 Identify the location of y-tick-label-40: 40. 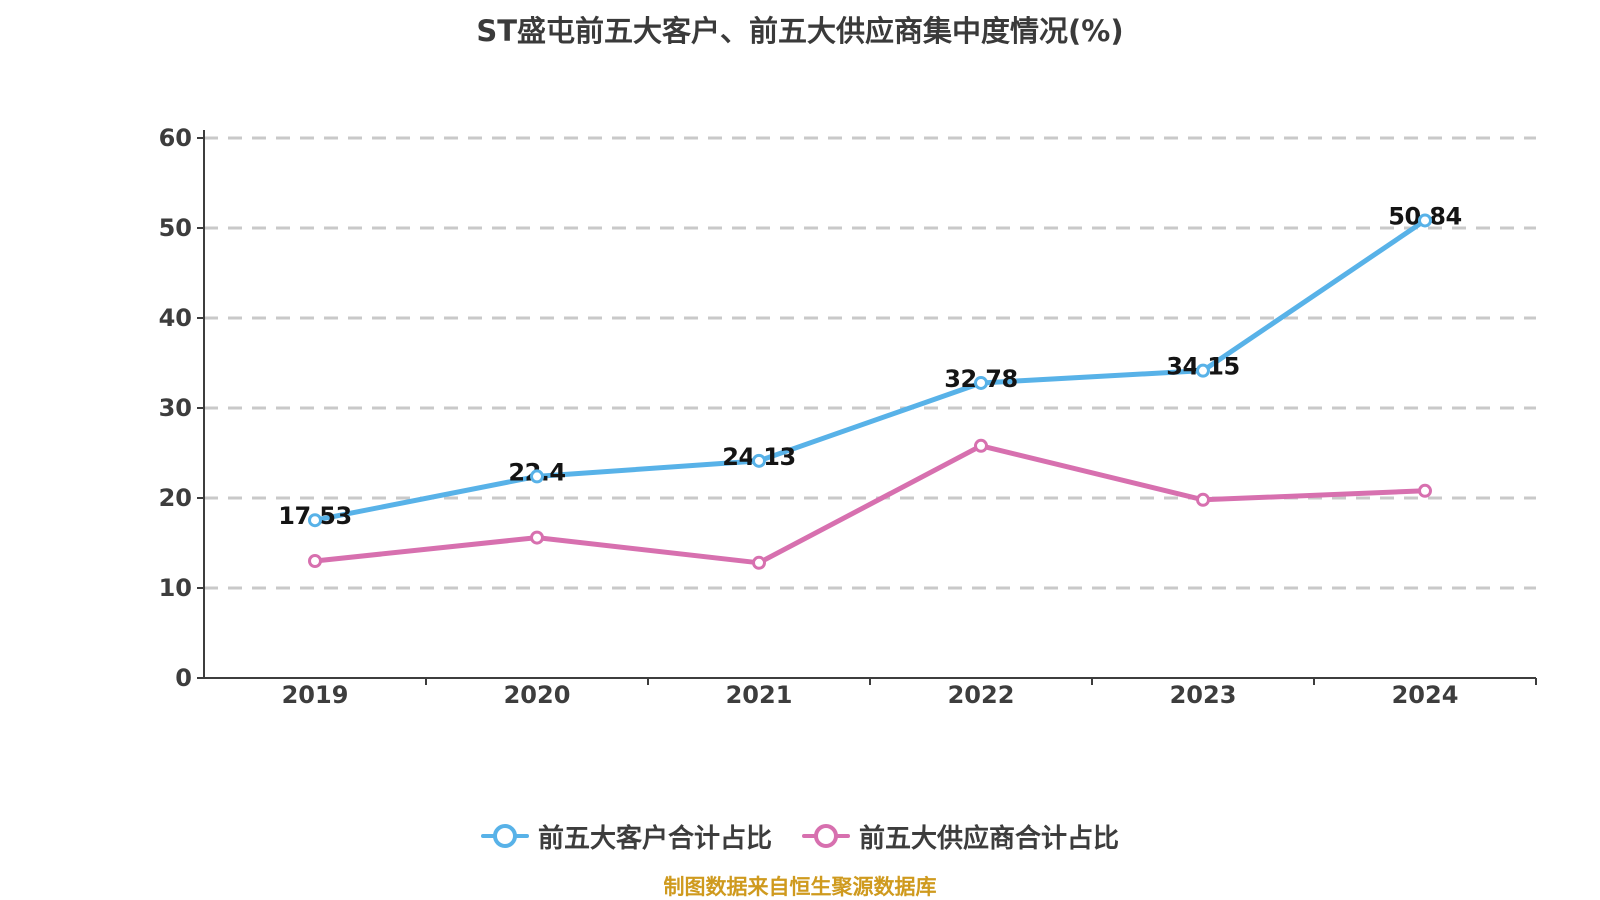
(175, 318).